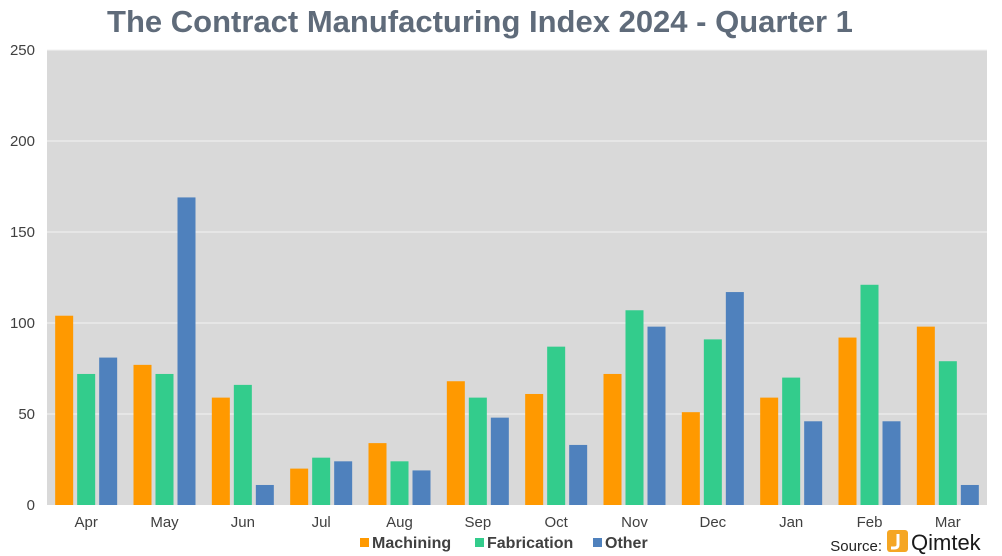 The width and height of the screenshot is (1002, 556). I want to click on legend-swatch-other, so click(597, 542).